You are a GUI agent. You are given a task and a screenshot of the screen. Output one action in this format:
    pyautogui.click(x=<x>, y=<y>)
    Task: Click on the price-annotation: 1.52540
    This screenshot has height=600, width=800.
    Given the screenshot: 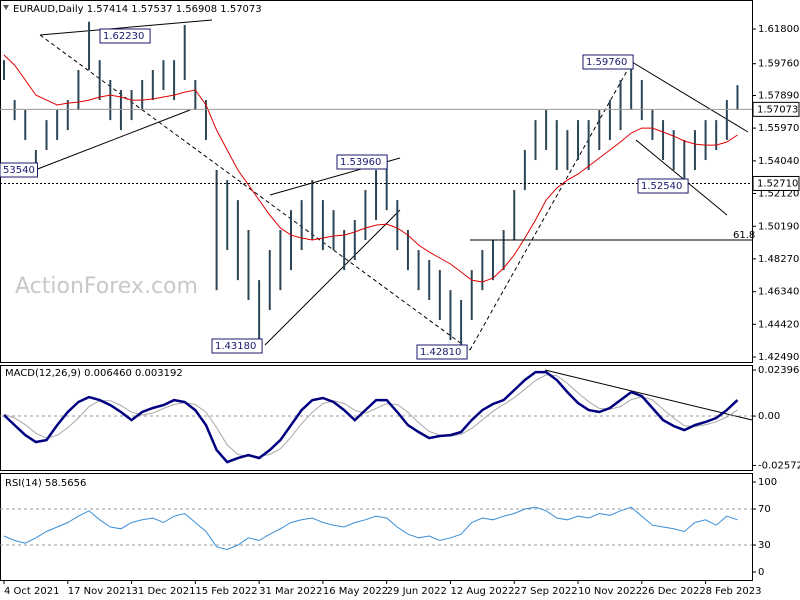 What is the action you would take?
    pyautogui.click(x=661, y=186)
    